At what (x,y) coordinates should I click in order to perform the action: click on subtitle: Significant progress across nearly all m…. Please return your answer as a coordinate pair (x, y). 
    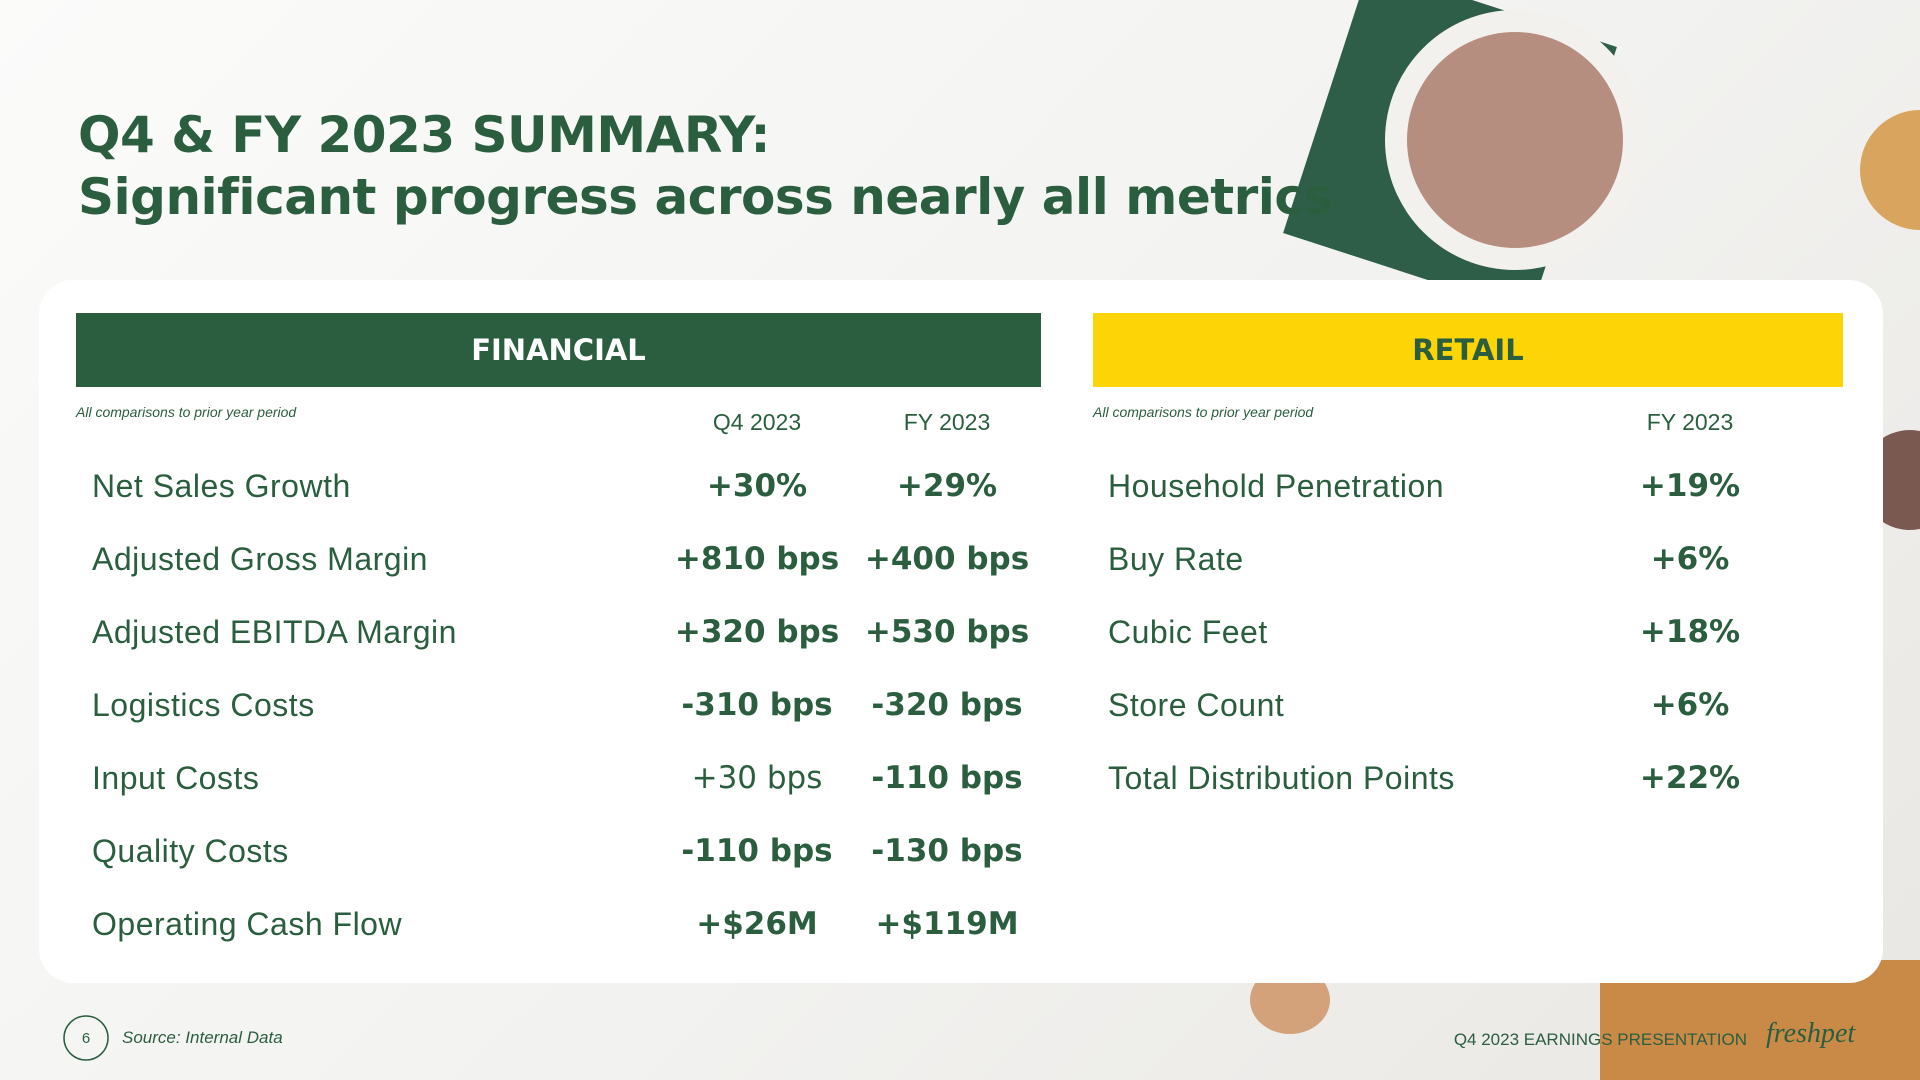
    Looking at the image, I should click on (705, 197).